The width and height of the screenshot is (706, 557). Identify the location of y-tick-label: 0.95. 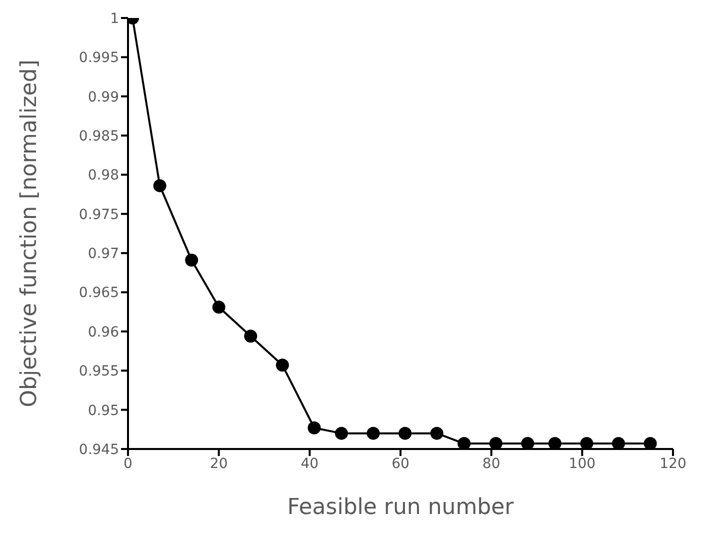
(103, 410).